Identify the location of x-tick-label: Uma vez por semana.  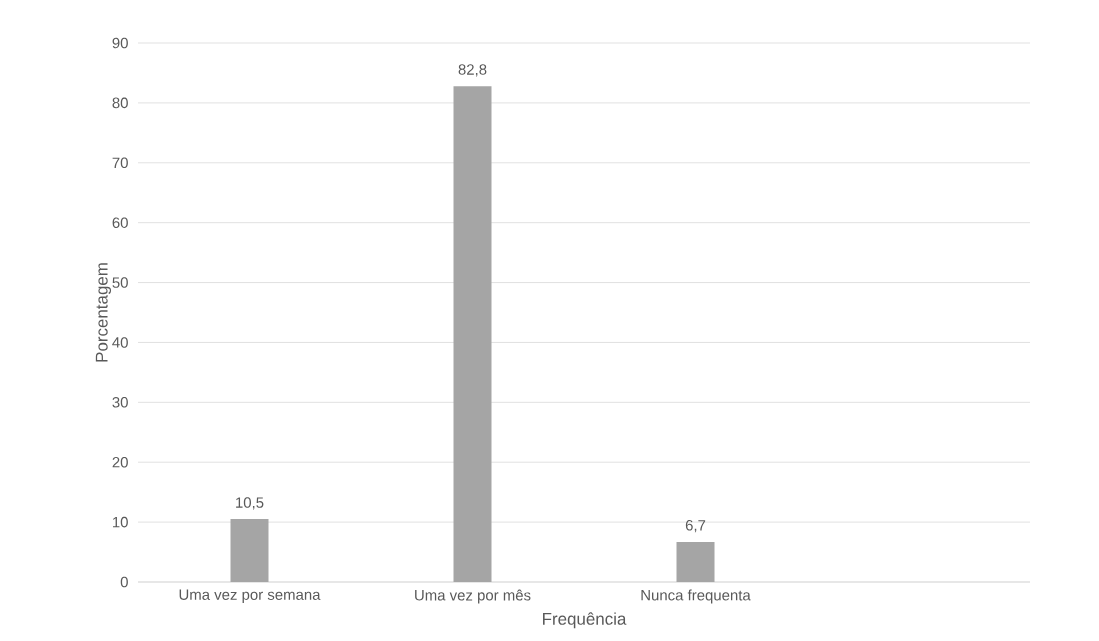
(250, 596).